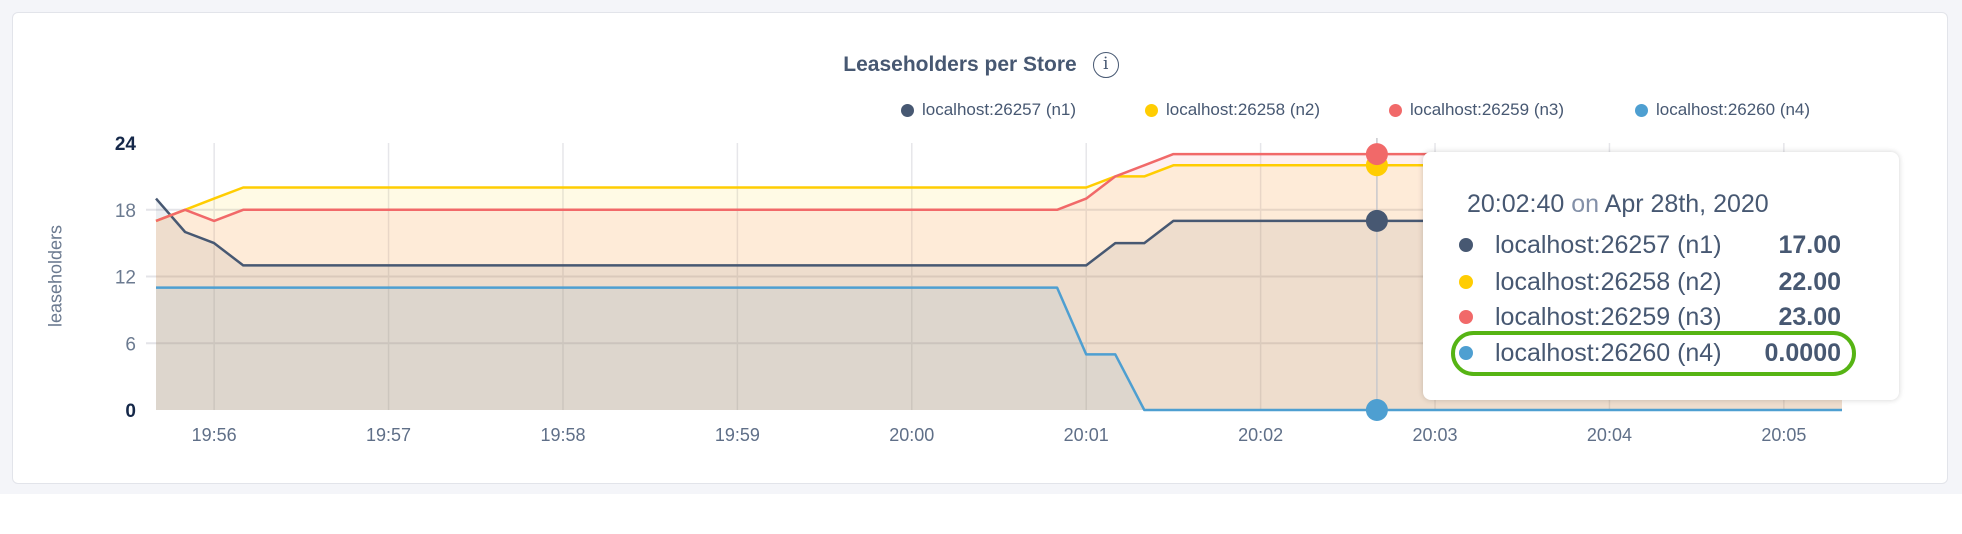 This screenshot has width=1962, height=534. Describe the element at coordinates (1487, 109) in the screenshot. I see `legend-label: localhost:26259 (n3)` at that location.